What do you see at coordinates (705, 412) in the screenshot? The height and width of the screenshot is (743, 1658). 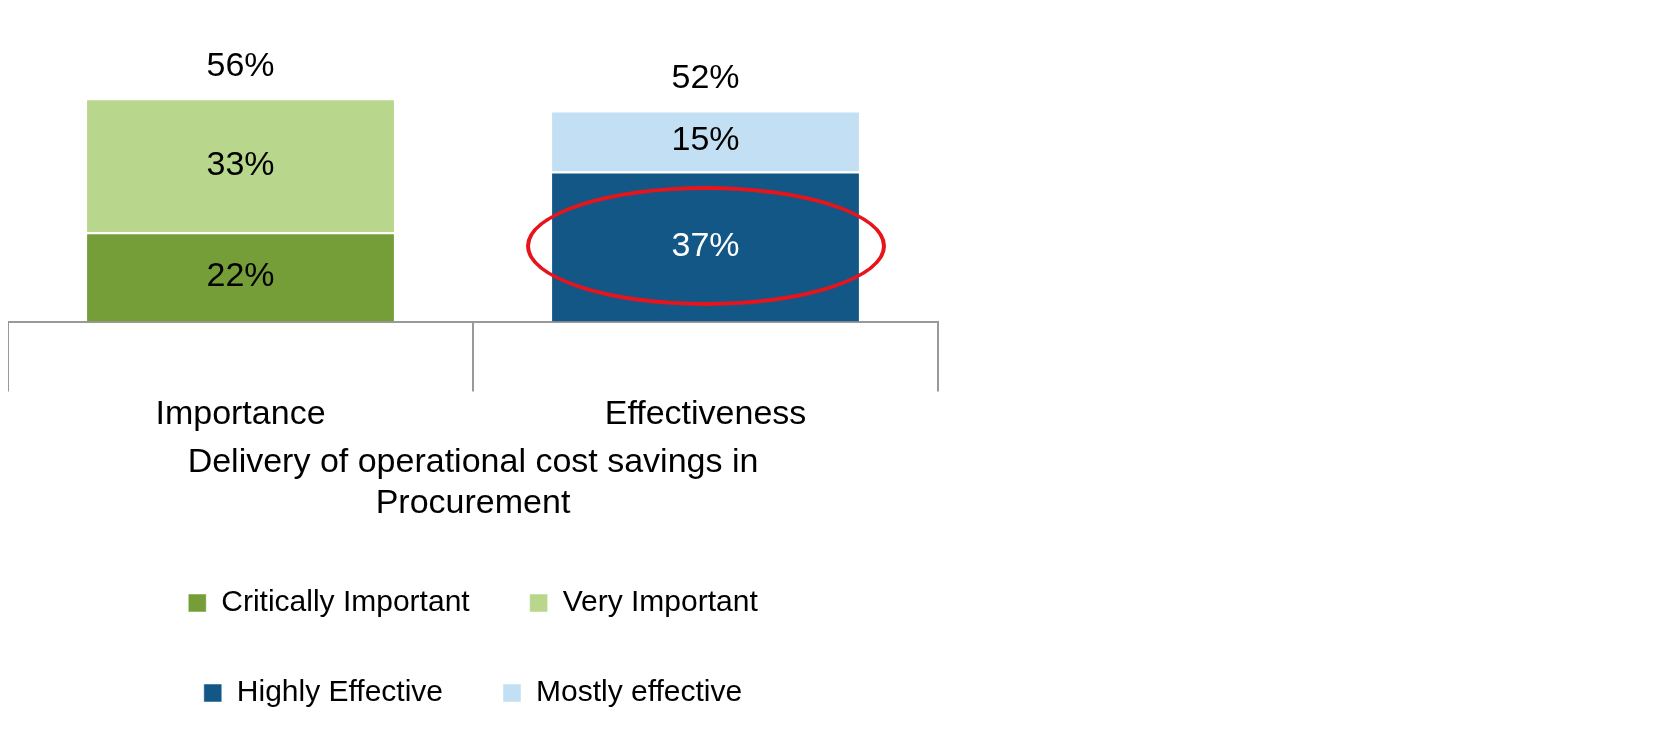 I see `x-tick-label: Effectiveness` at bounding box center [705, 412].